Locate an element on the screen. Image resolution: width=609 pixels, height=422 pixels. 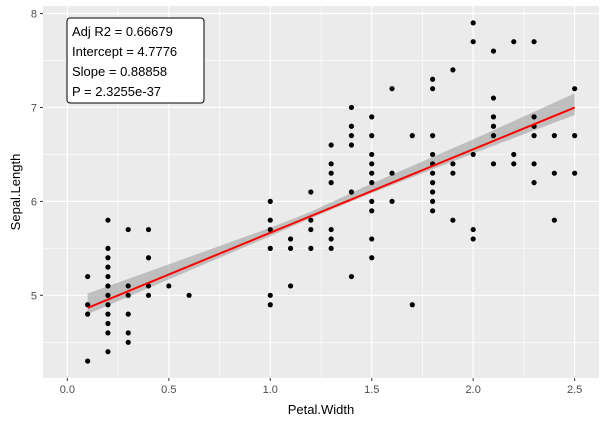
annotation-p-value: P = 2.3255e-37 is located at coordinates (116, 91).